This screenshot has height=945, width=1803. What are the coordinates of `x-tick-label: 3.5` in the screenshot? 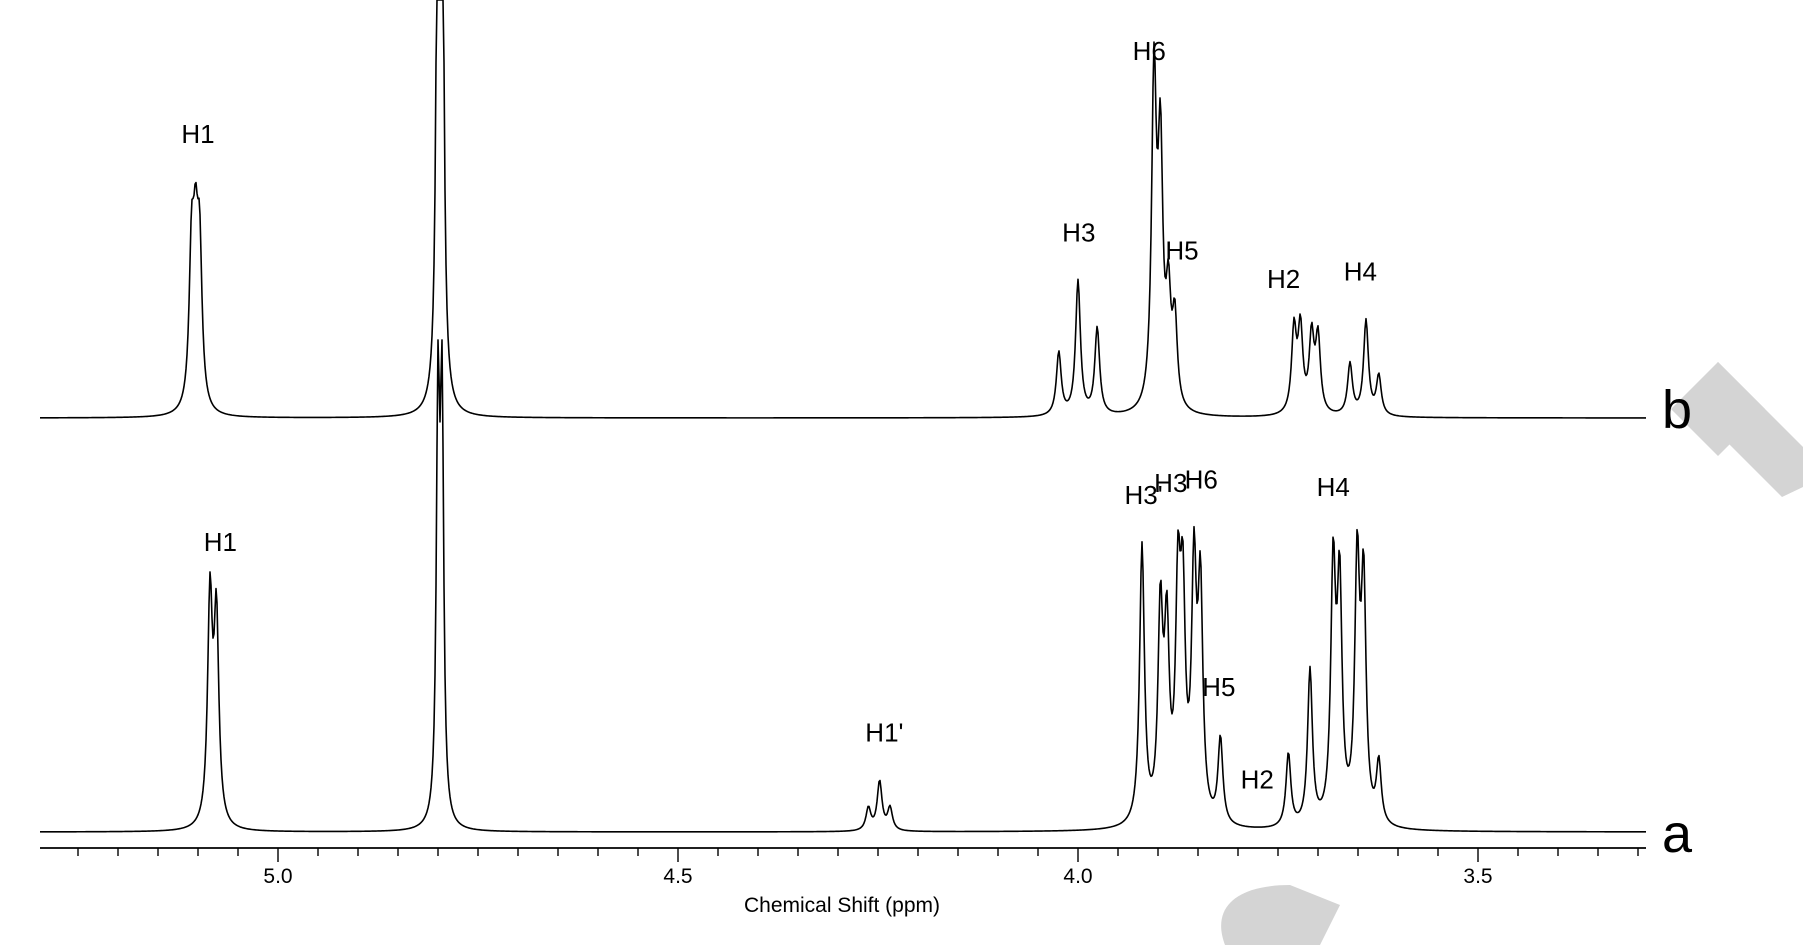 It's located at (1477, 876).